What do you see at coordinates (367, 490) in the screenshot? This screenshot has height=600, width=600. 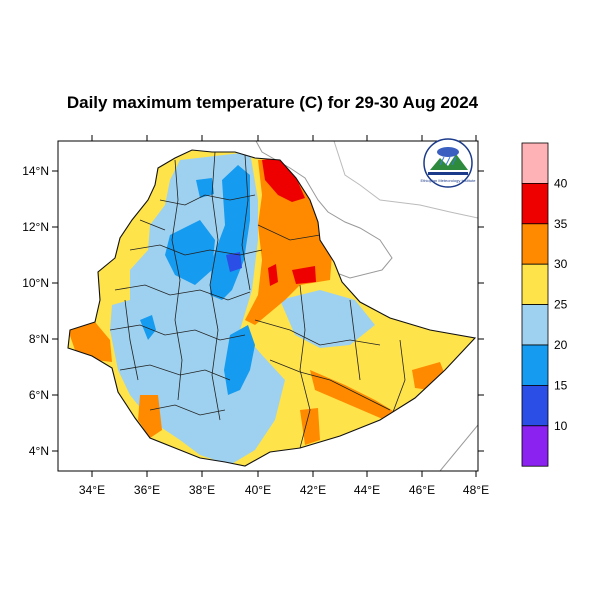 I see `x-tick-label: 44°E` at bounding box center [367, 490].